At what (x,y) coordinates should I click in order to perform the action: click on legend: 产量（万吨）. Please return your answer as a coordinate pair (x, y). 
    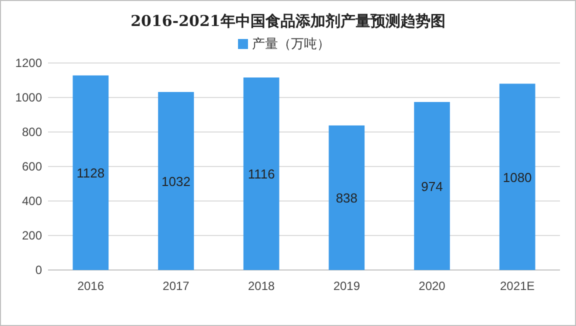
    Looking at the image, I should click on (284, 43).